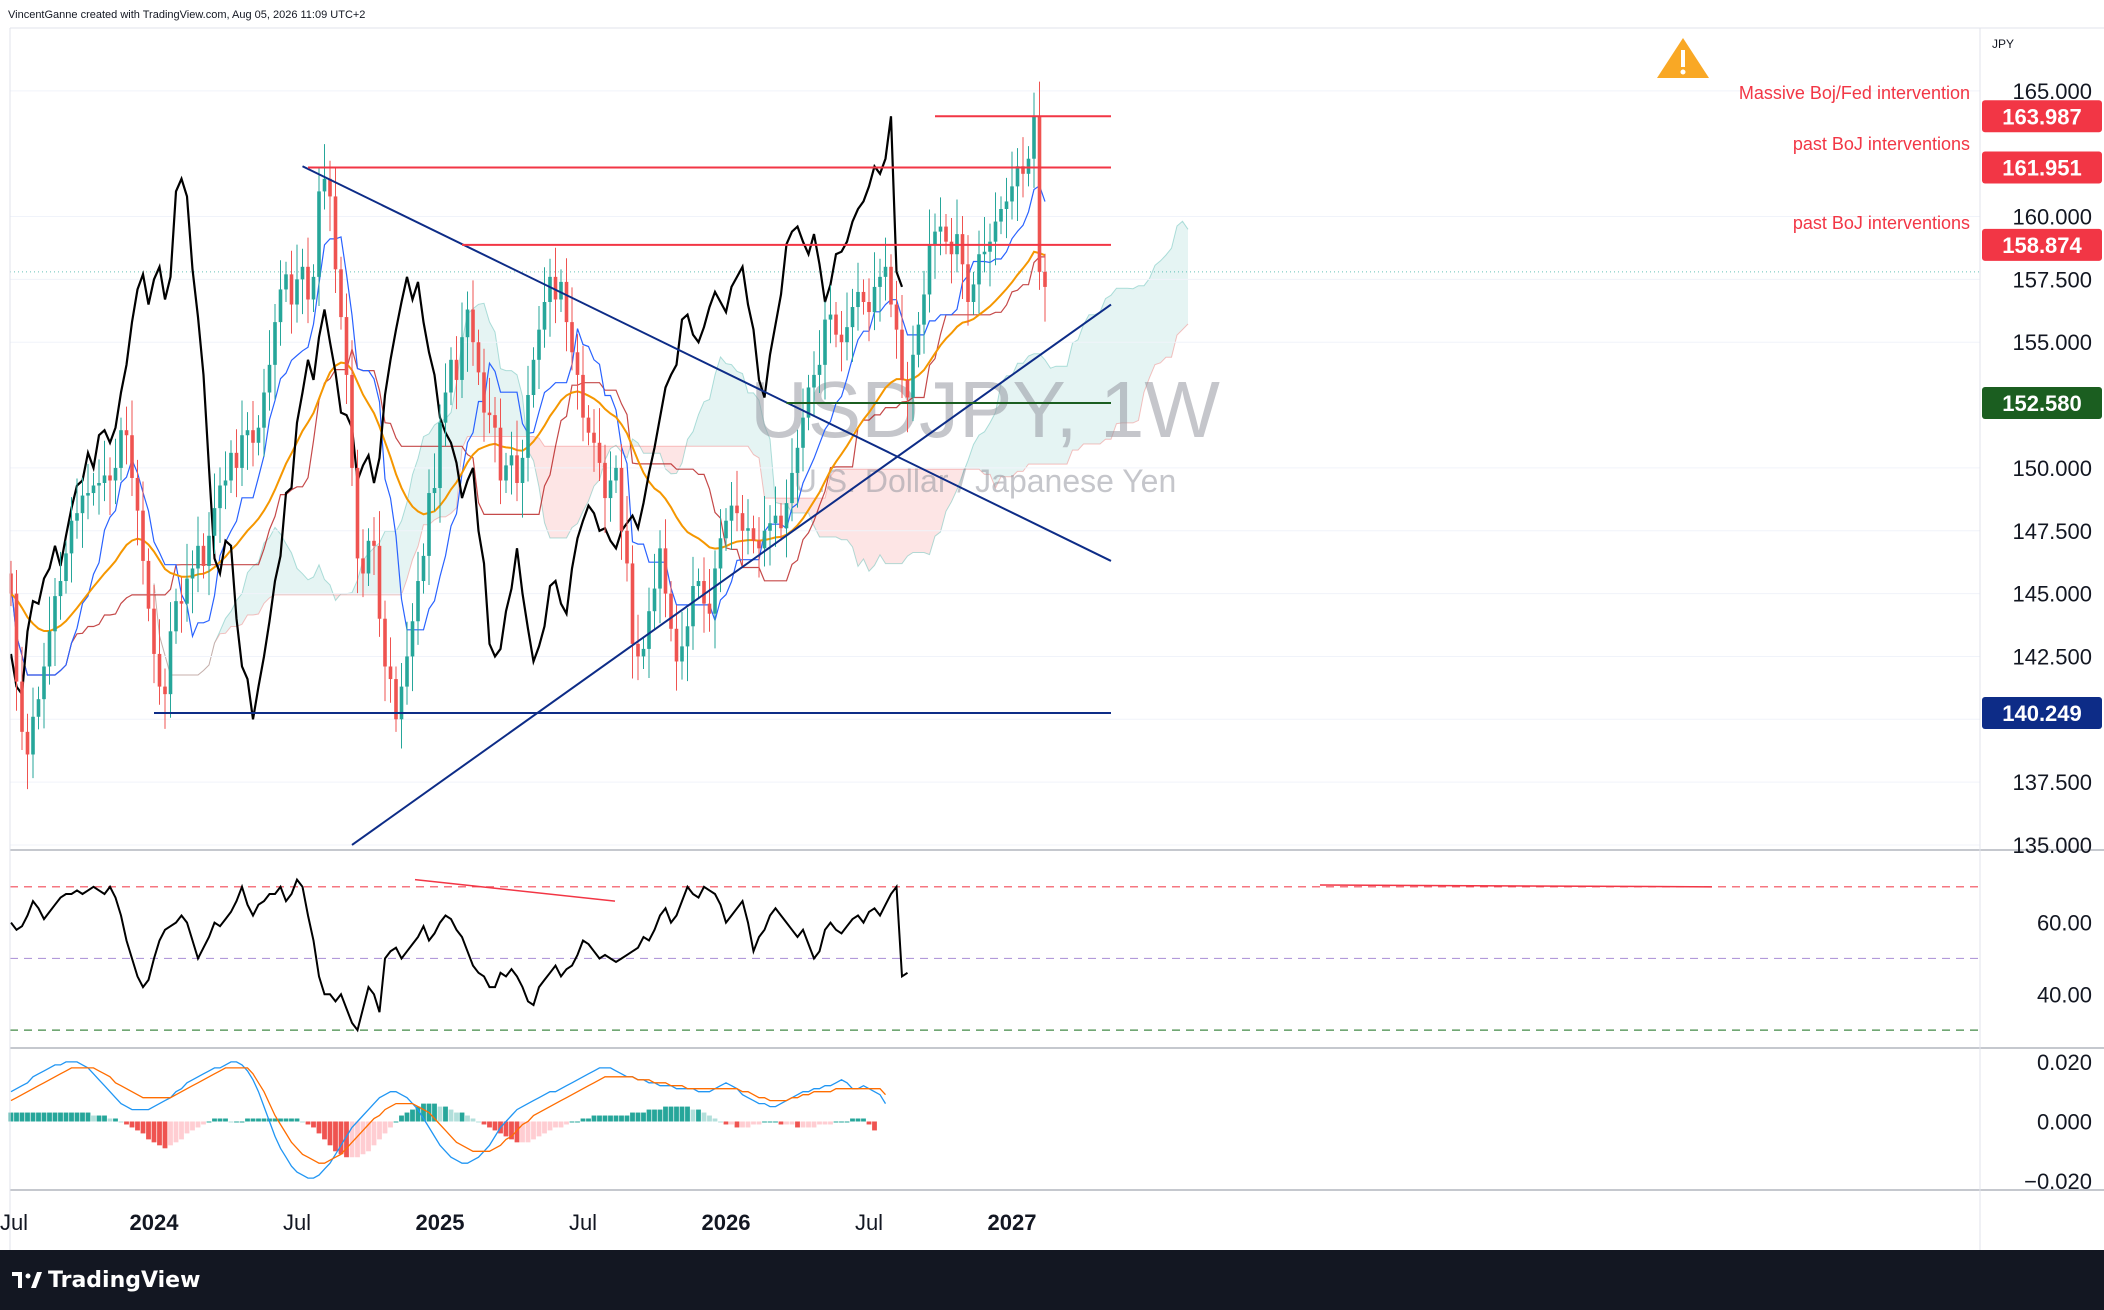 The width and height of the screenshot is (2104, 1310). Describe the element at coordinates (518, 1222) in the screenshot. I see `time-axis: Jul 2024 Jul 2025 Jul 2026 Jul 2027` at that location.